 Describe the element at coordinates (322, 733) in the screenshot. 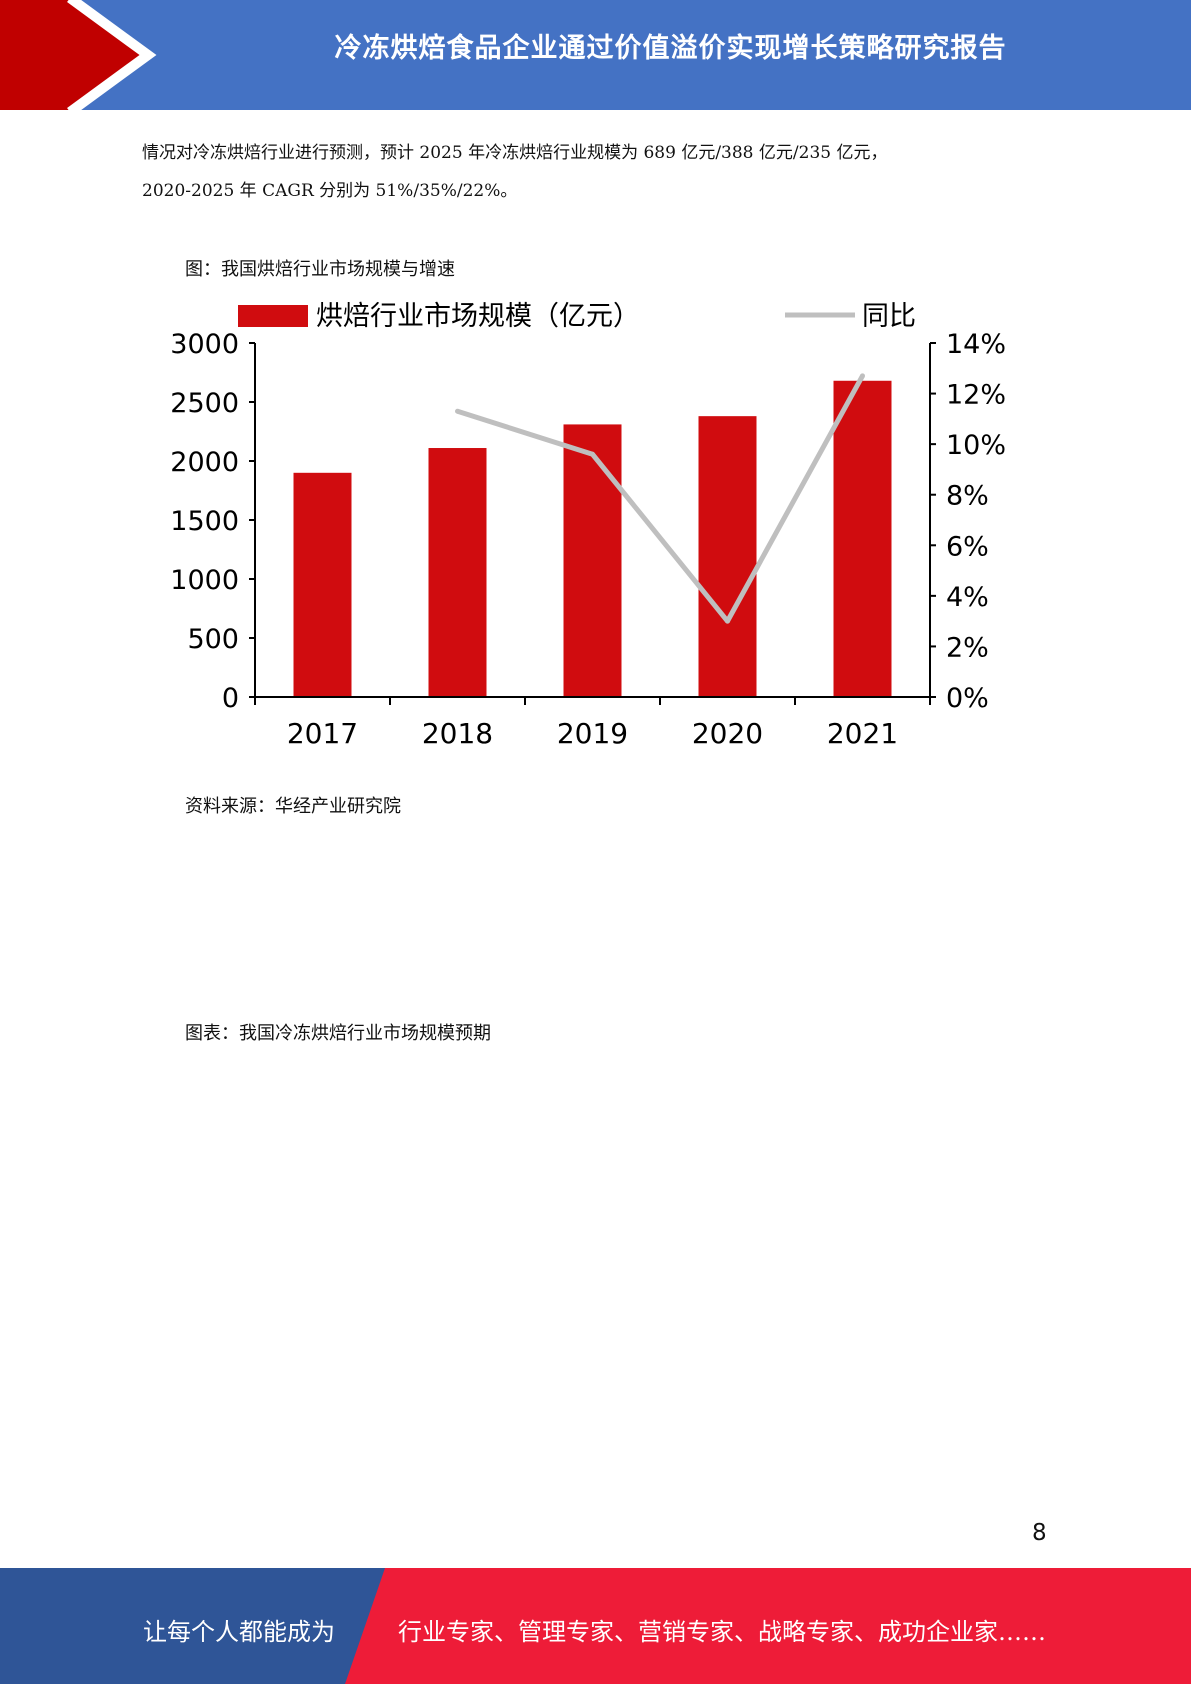

I see `x-tick-label: 2017` at that location.